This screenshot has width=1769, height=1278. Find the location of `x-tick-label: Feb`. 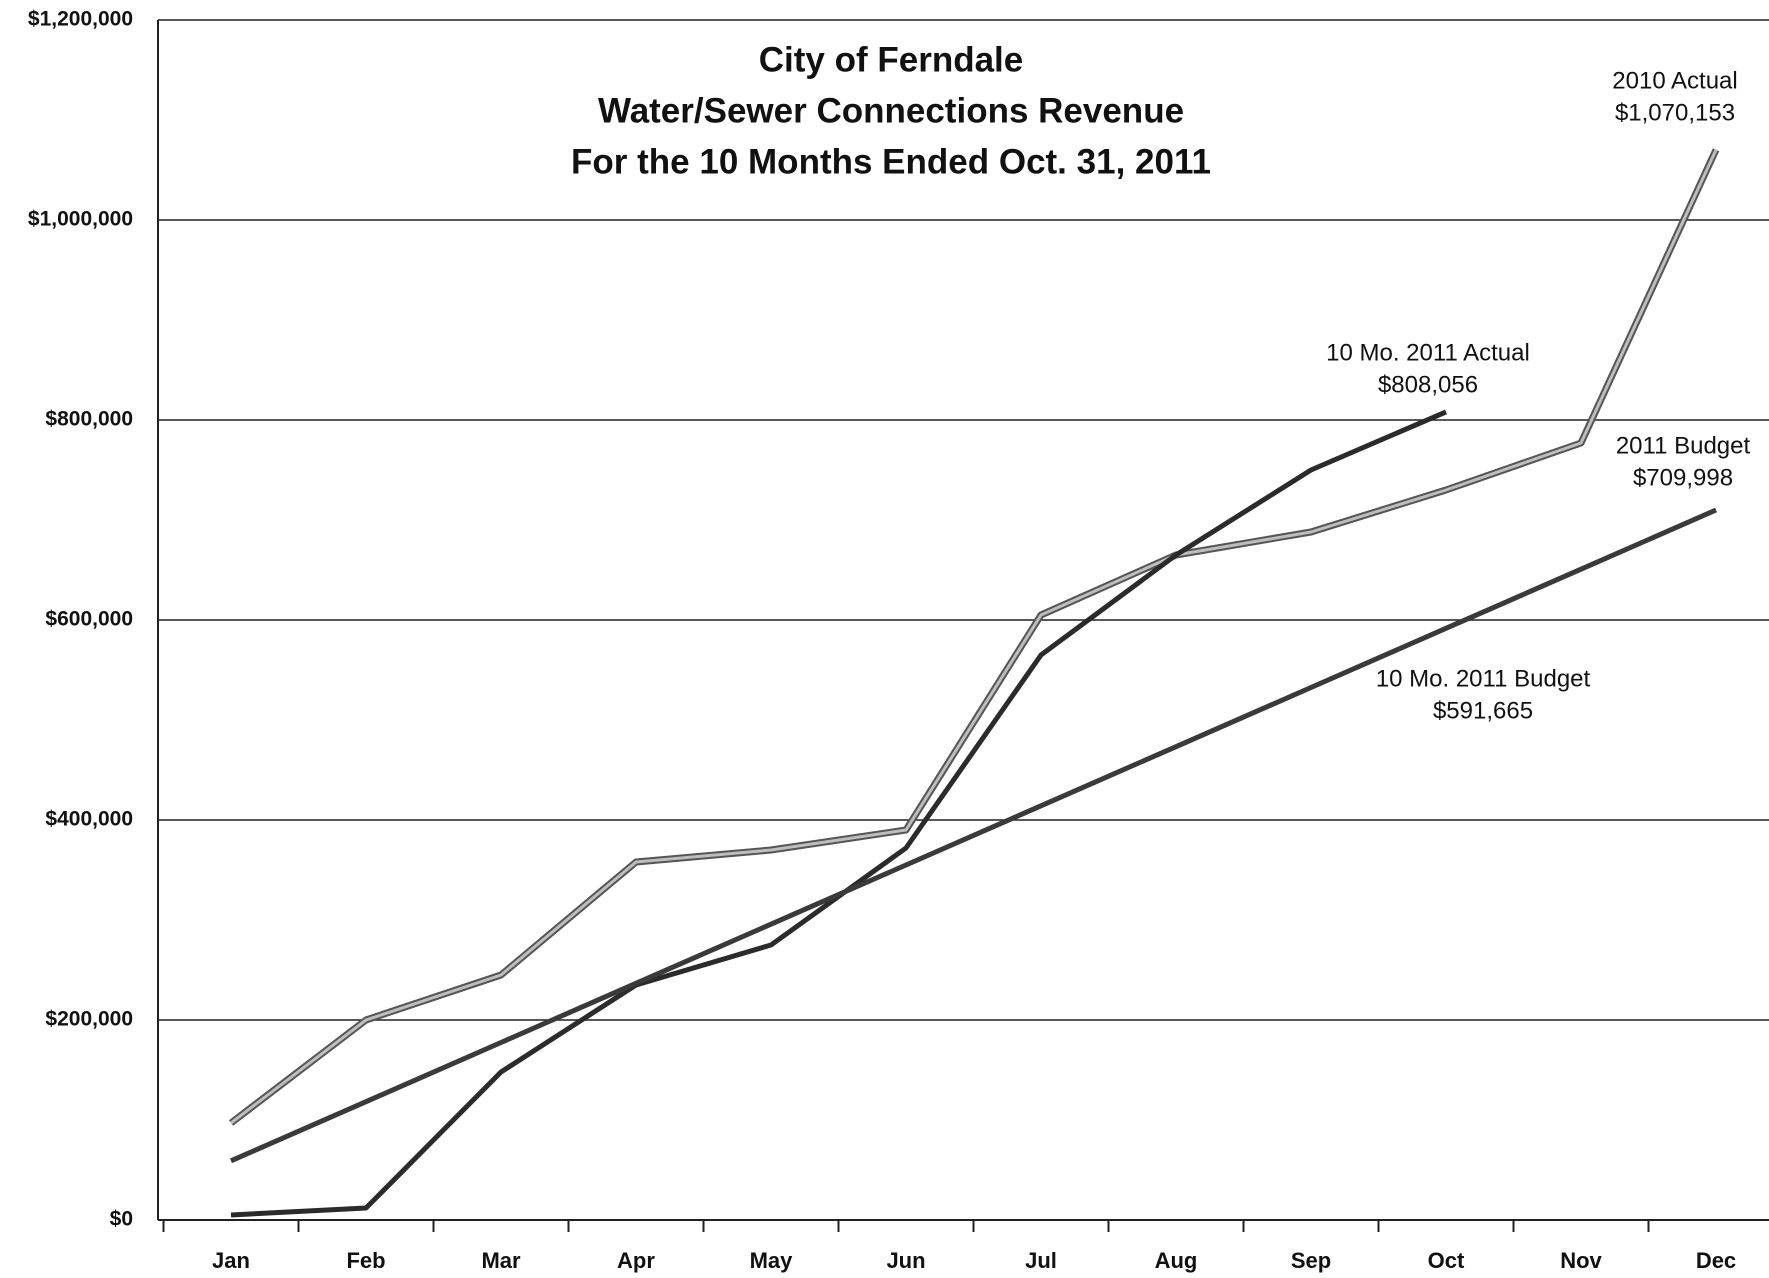

x-tick-label: Feb is located at coordinates (365, 1260).